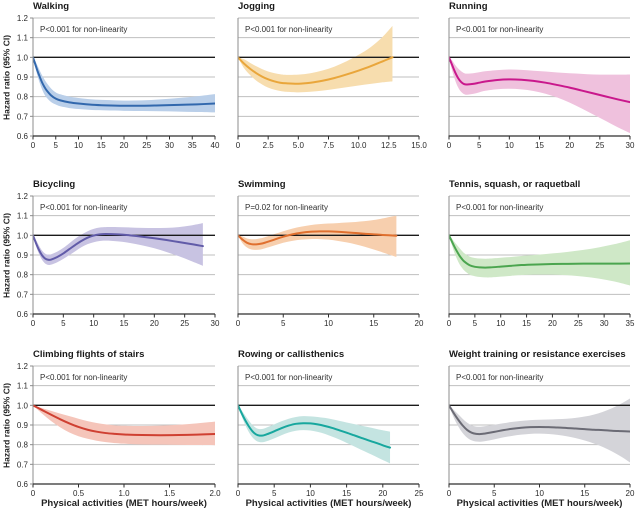  I want to click on panel-title: Bicycling, so click(54, 184).